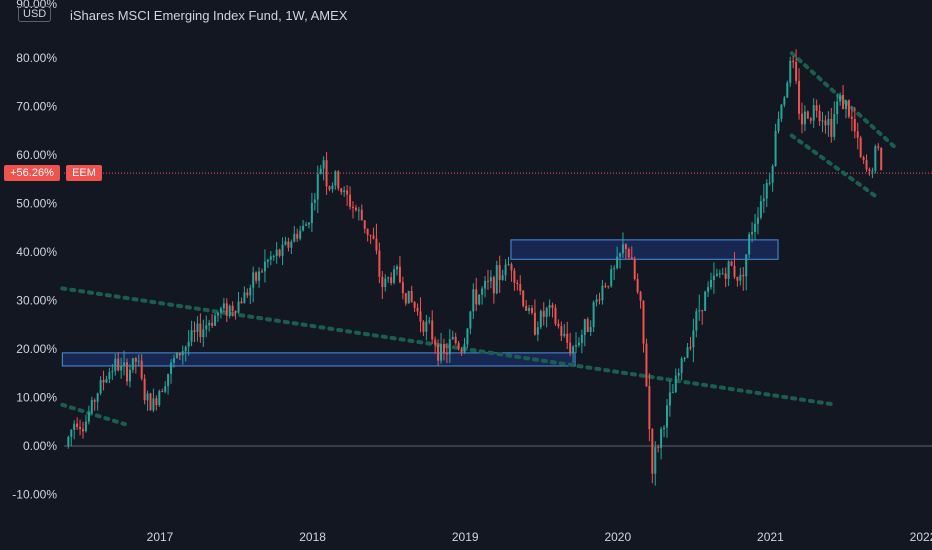 The width and height of the screenshot is (932, 550). What do you see at coordinates (539, 537) in the screenshot?
I see `x-axis: 2017 2018 2019 2020 2021 2022` at bounding box center [539, 537].